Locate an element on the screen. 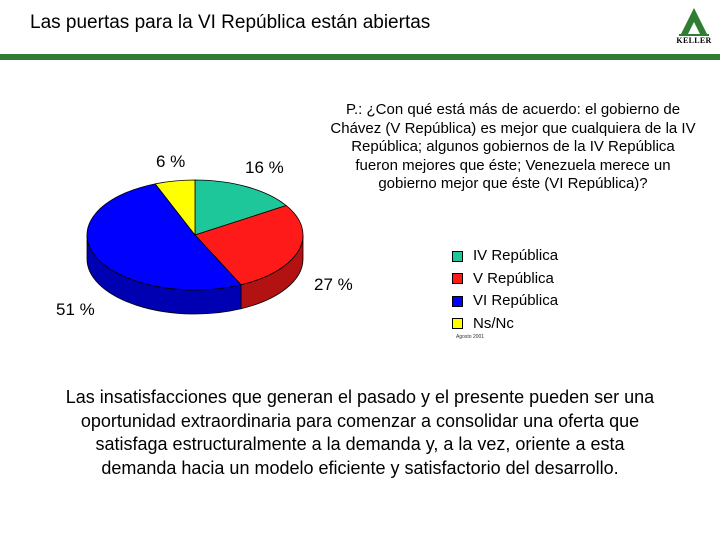  legend-item-ns-nc: Ns/Nc is located at coordinates (505, 324).